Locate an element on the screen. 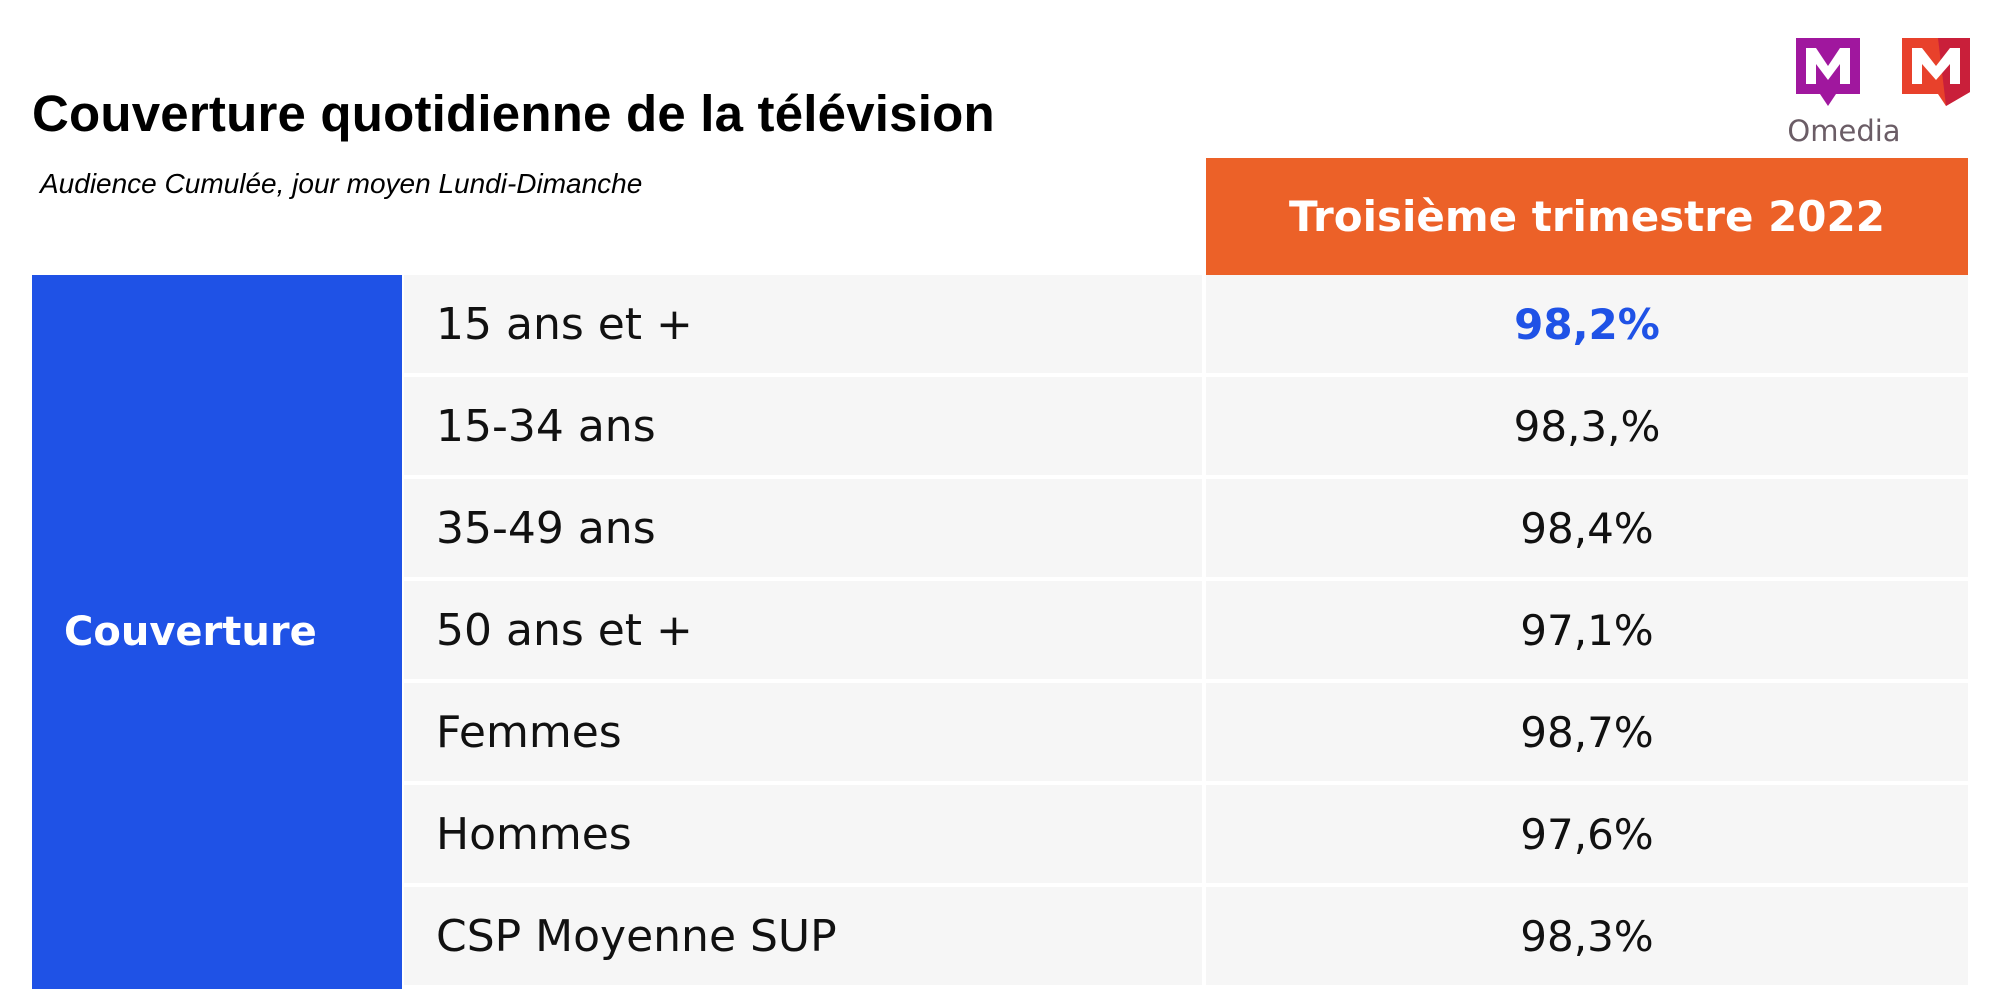 The image size is (2004, 989). column-header: Troisième trimestre 2022 is located at coordinates (1587, 216).